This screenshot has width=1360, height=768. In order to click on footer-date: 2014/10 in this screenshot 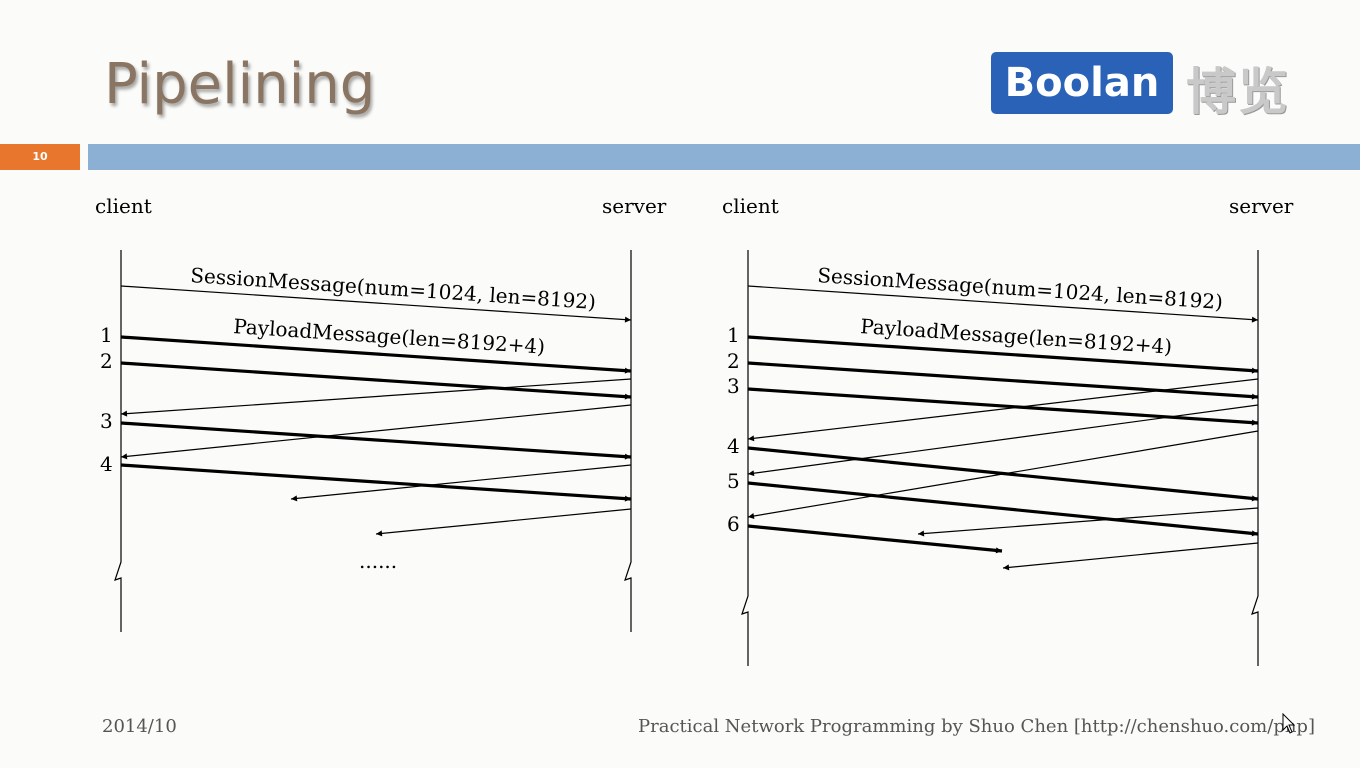, I will do `click(139, 726)`.